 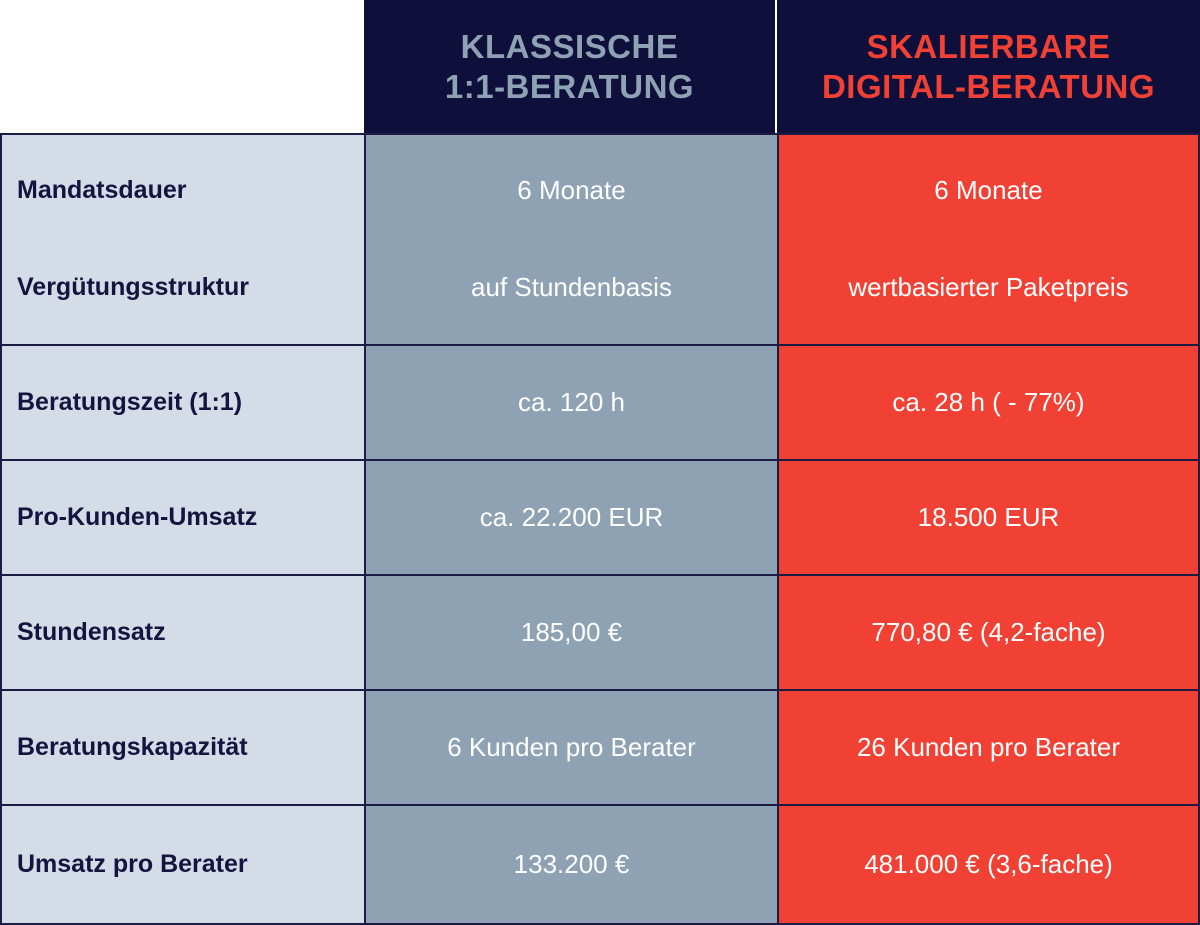 I want to click on row-label: Vergütungsstruktur, so click(x=182, y=288).